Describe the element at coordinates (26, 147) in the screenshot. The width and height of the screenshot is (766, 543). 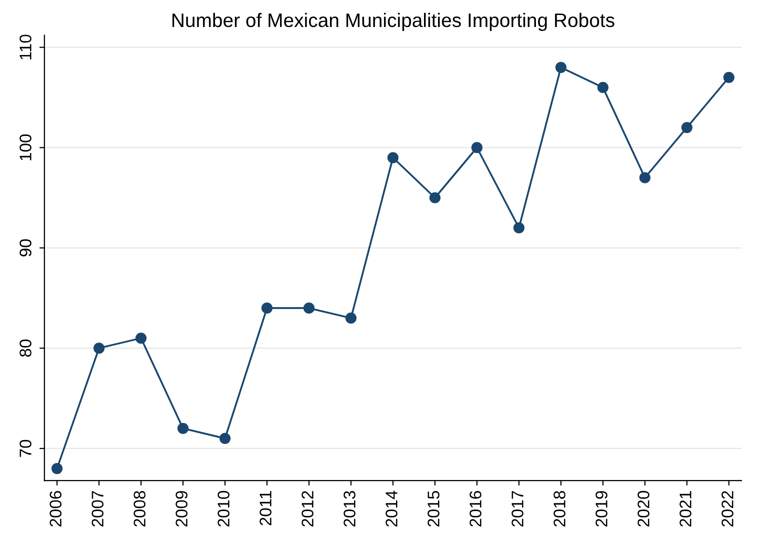
I see `y-tick-label: 100` at that location.